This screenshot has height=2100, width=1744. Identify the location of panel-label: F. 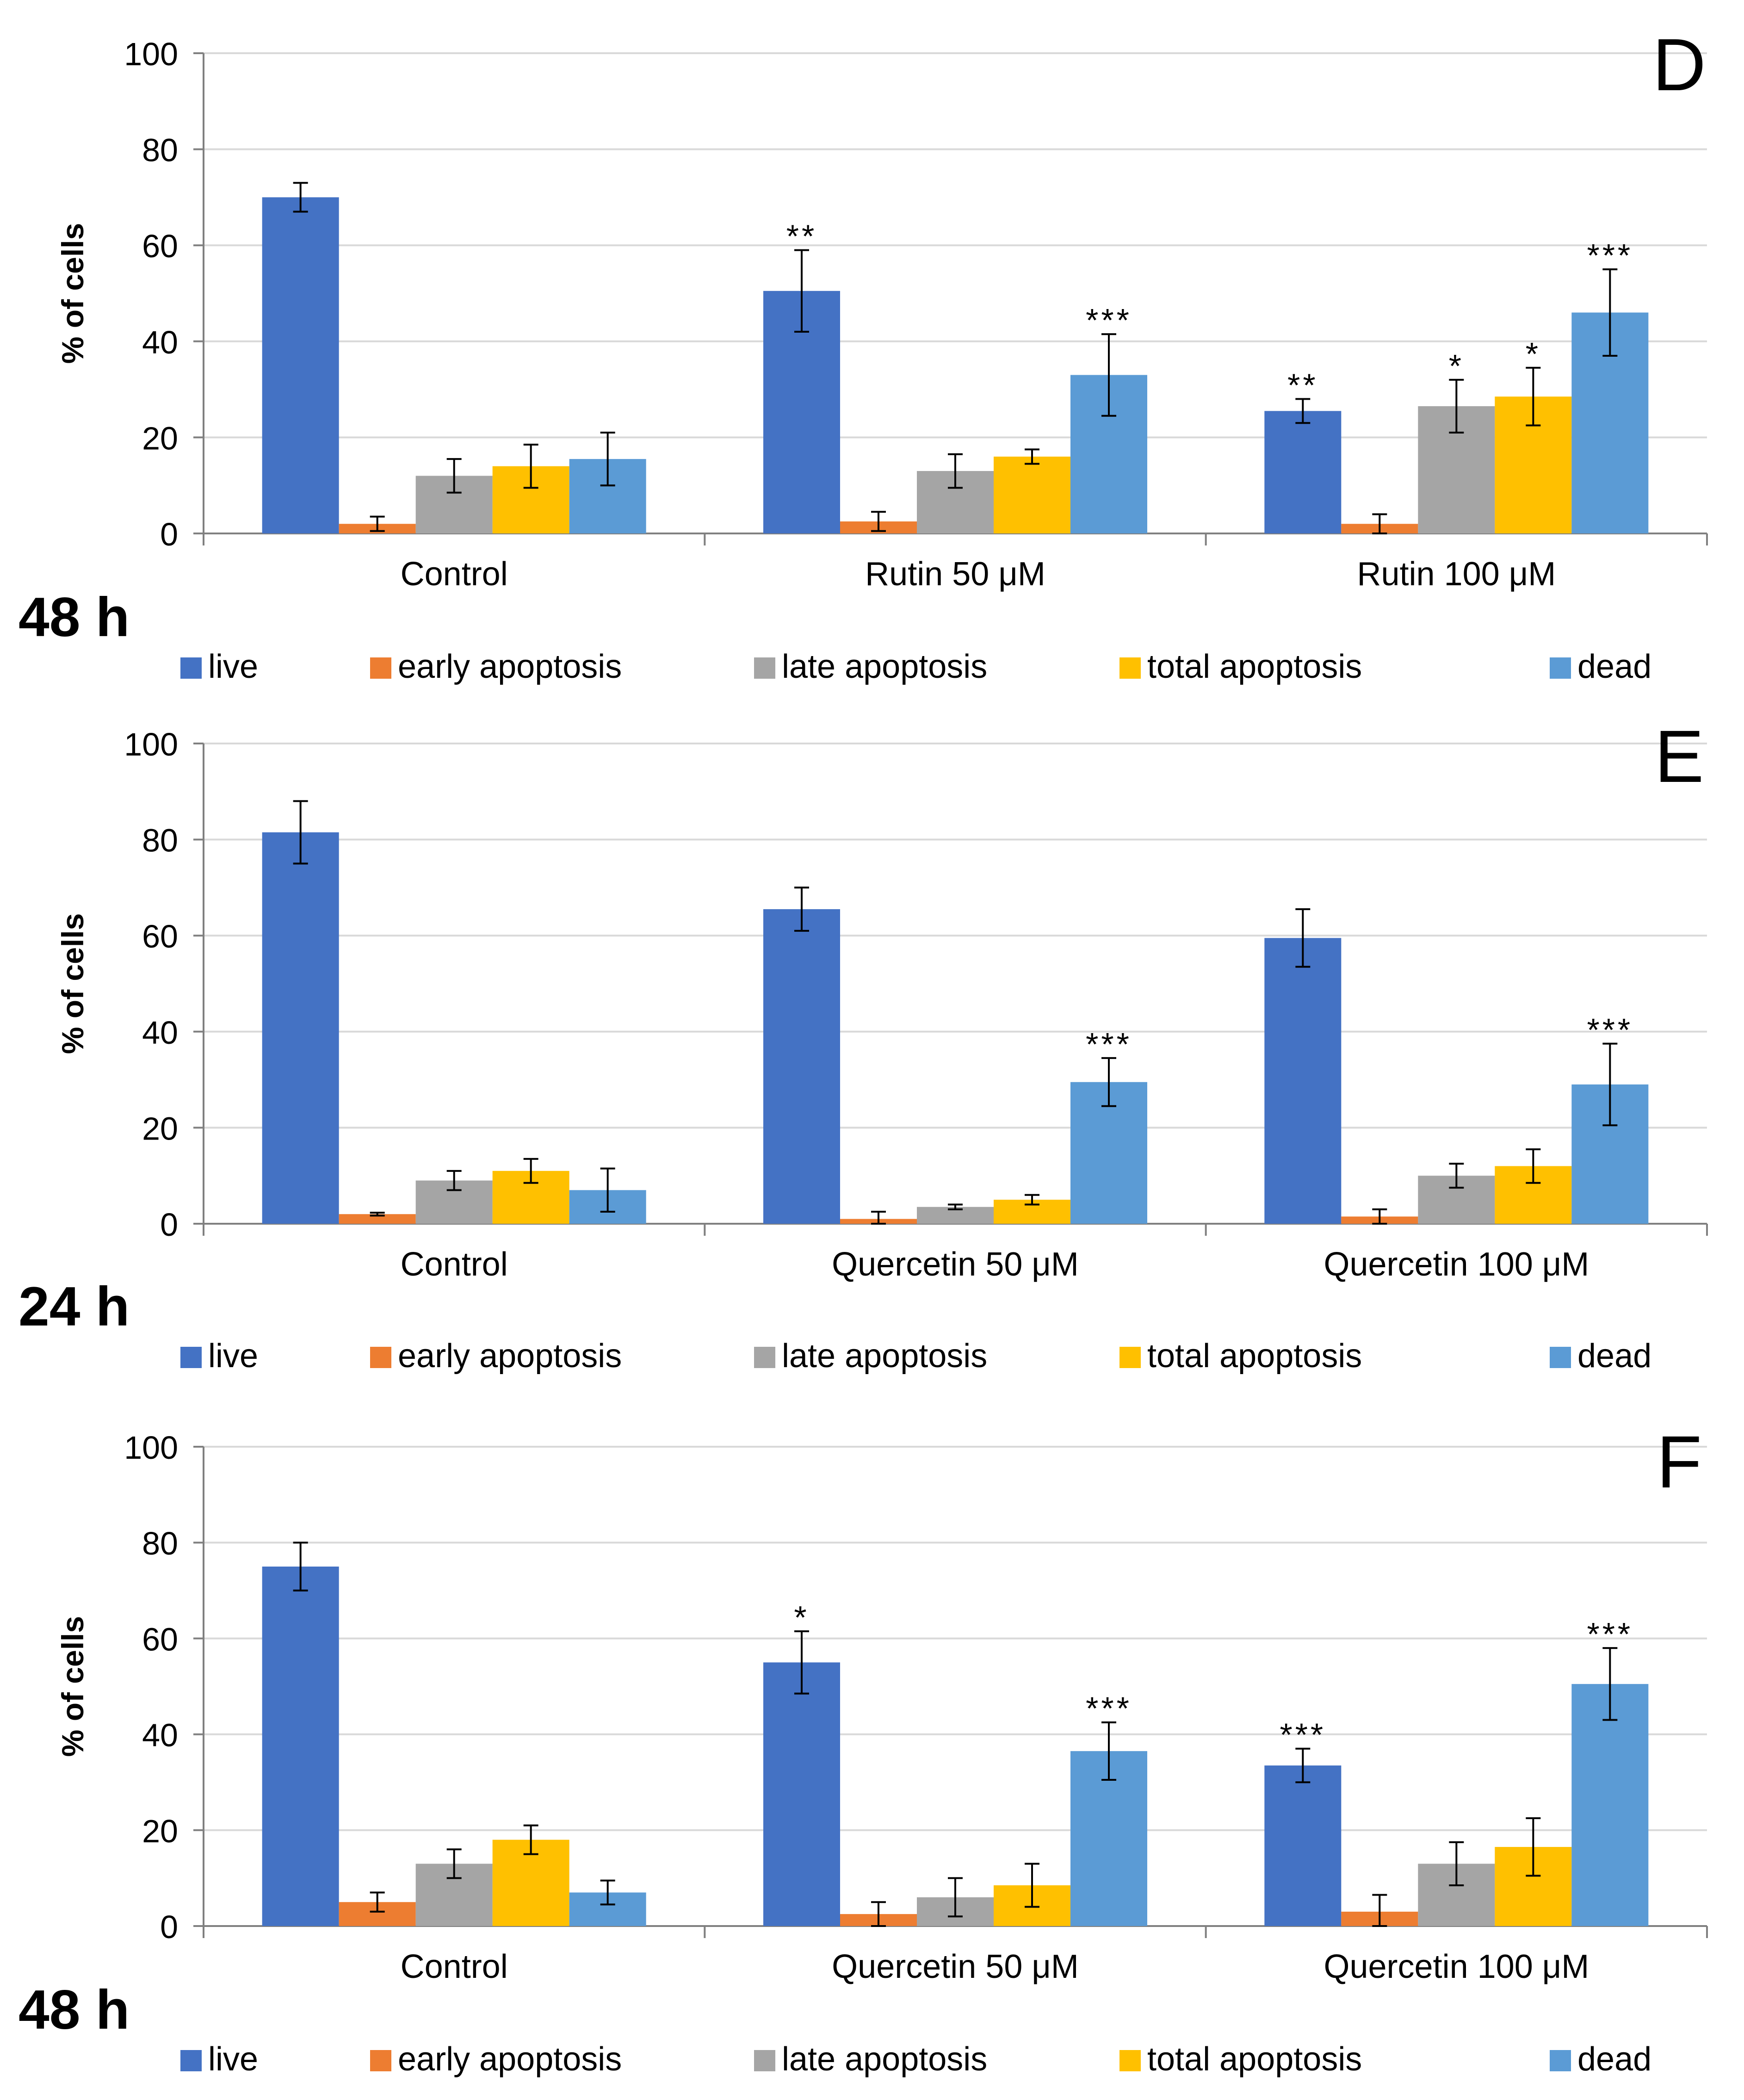
(1679, 1461).